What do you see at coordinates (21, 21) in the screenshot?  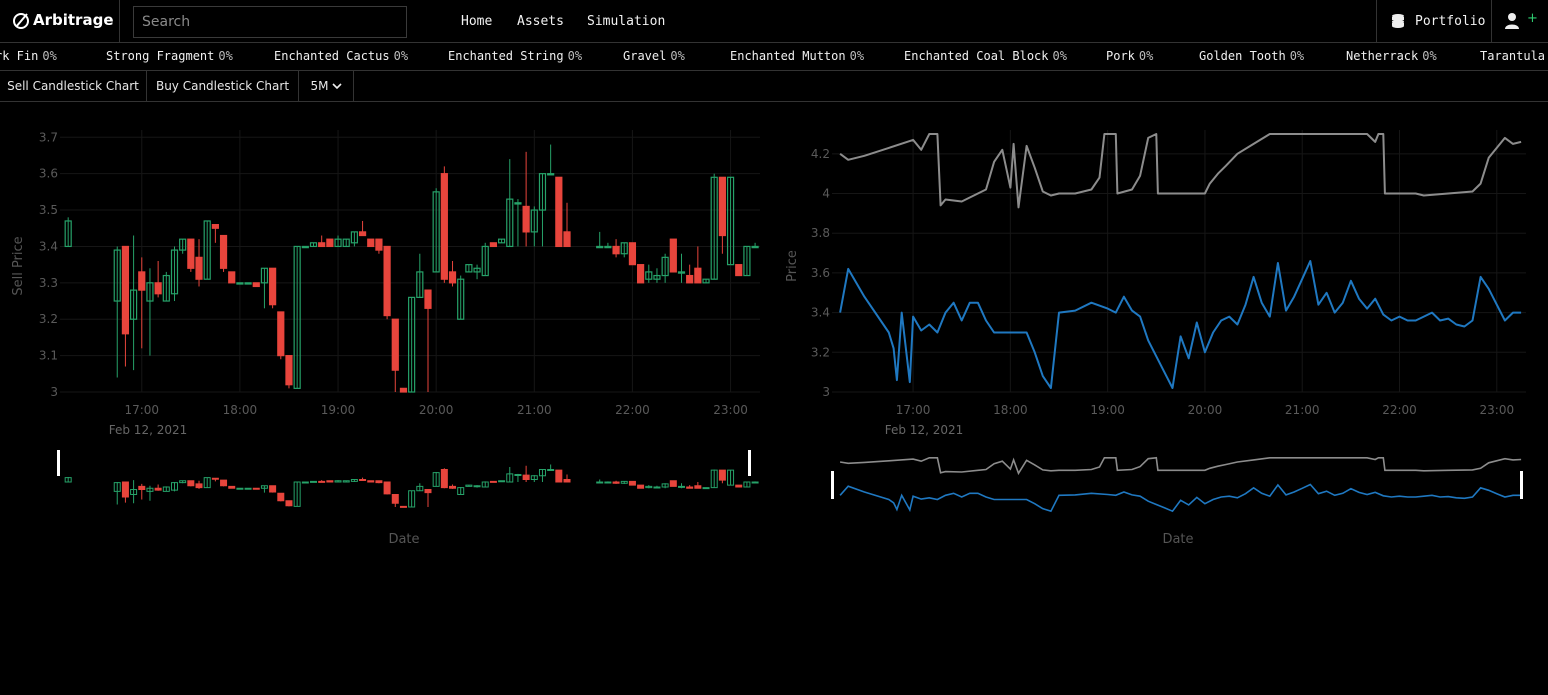 I see `arbitrage-logo-icon` at bounding box center [21, 21].